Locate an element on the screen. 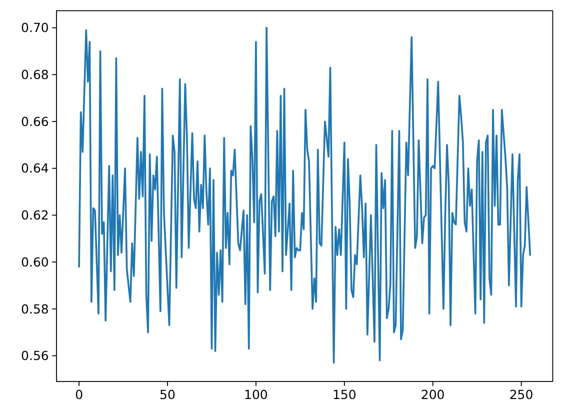 The image size is (575, 408). y-tick-label: 0.68 is located at coordinates (35, 74).